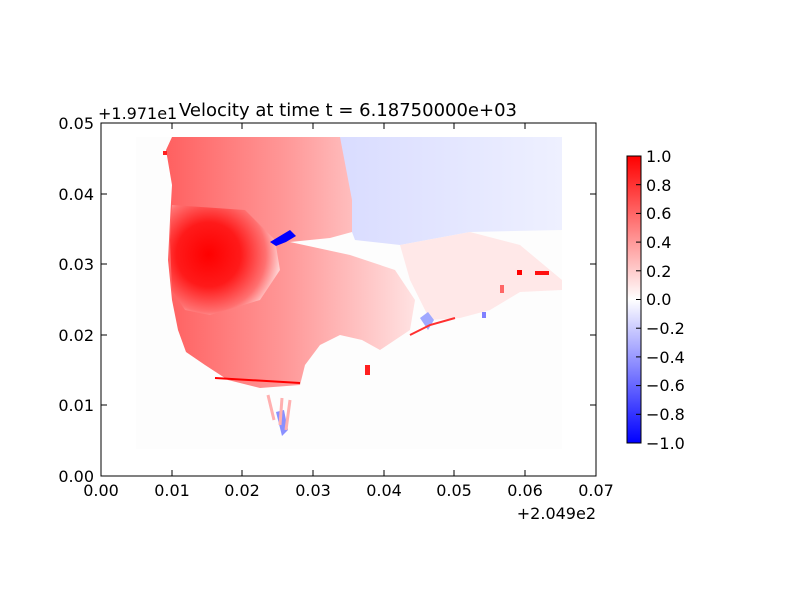 The image size is (800, 604). Describe the element at coordinates (665, 385) in the screenshot. I see `colorbar-tick-label: −0.6` at that location.